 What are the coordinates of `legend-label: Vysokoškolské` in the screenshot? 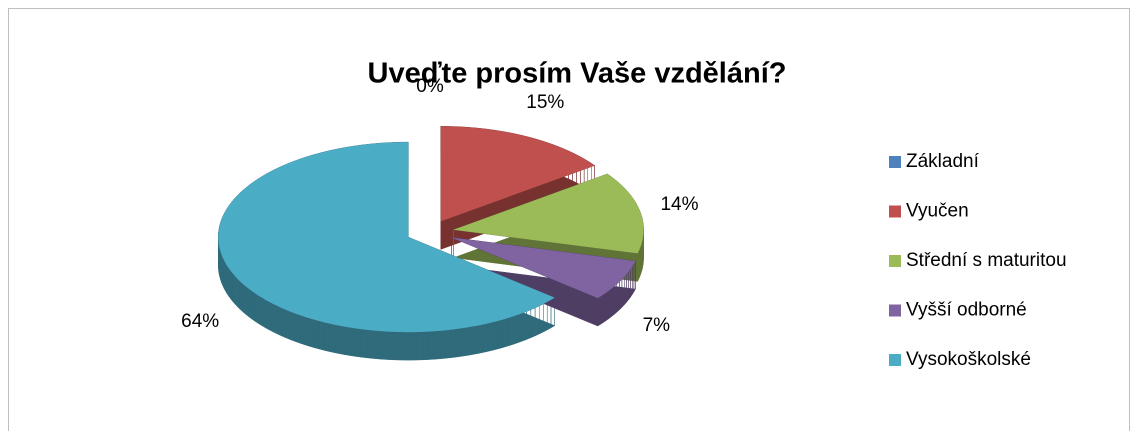 It's located at (968, 359).